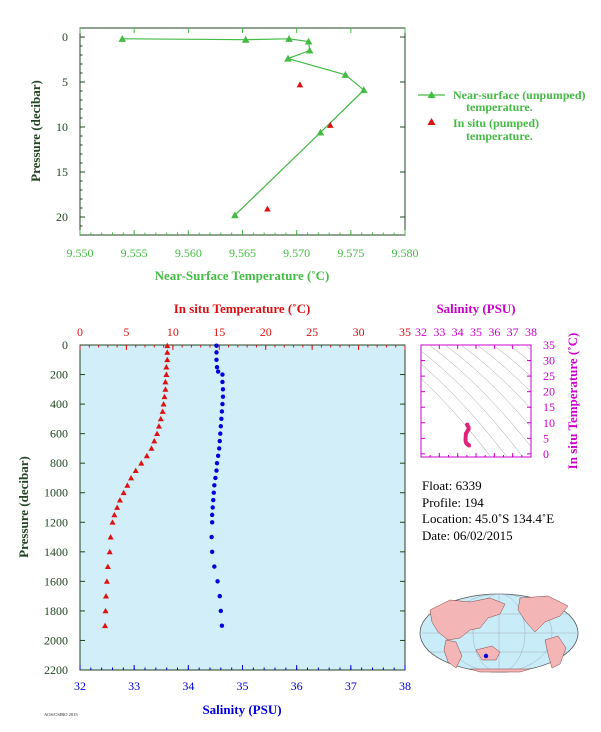 The image size is (601, 732). What do you see at coordinates (405, 332) in the screenshot?
I see `profile-temperature-tick-label: 35` at bounding box center [405, 332].